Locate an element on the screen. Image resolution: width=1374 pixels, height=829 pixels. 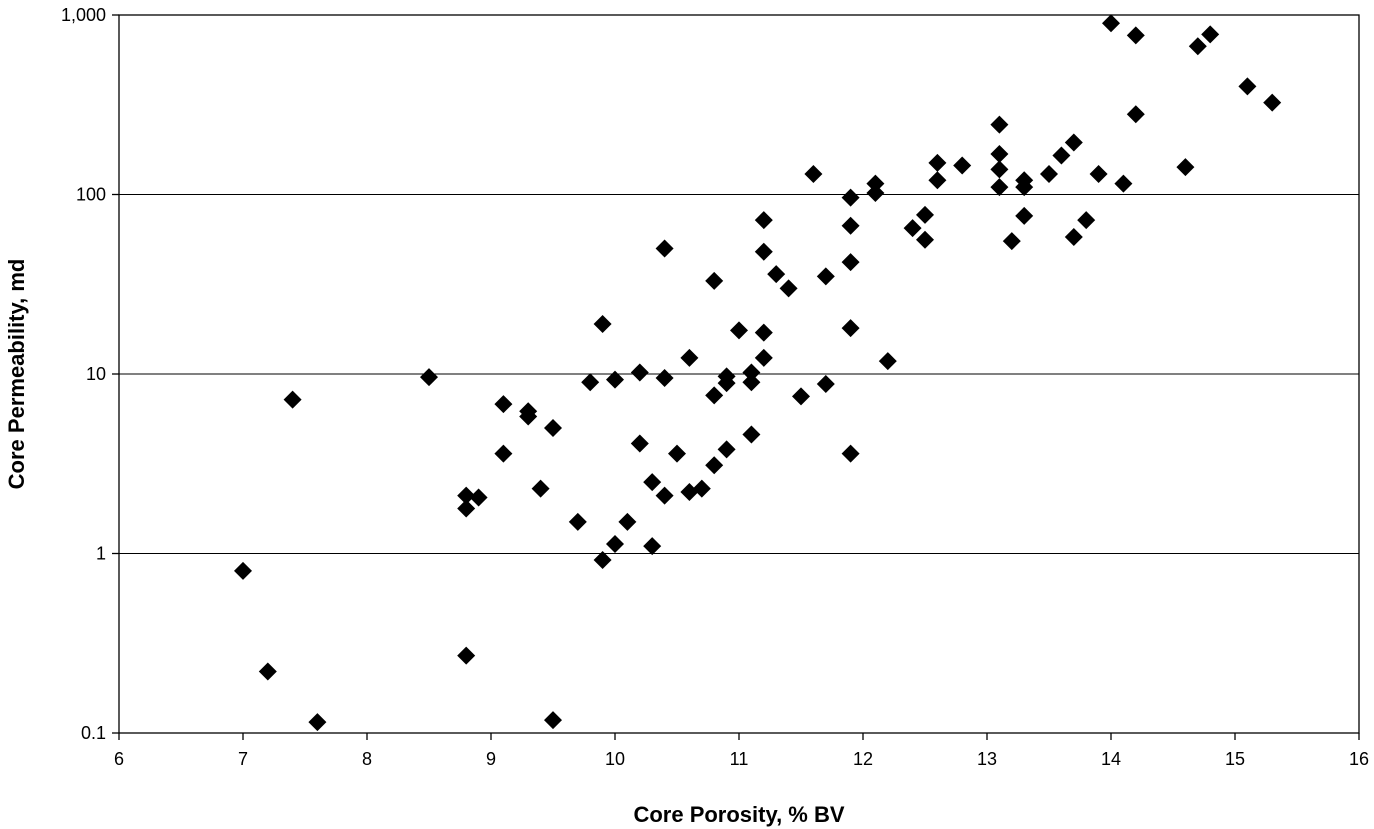
x-axis-ticks: 6 7 8 9 10 11 12 13 14 15 16 is located at coordinates (741, 751).